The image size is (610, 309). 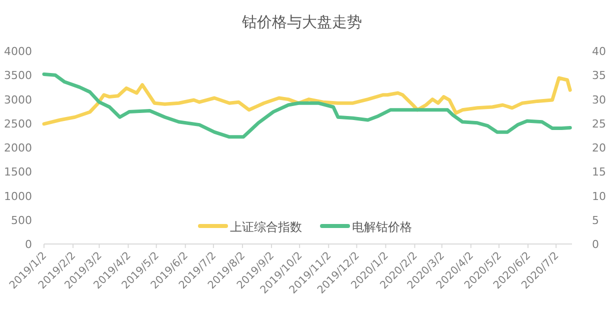 I want to click on y-tick-label: 3000, so click(x=18, y=99).